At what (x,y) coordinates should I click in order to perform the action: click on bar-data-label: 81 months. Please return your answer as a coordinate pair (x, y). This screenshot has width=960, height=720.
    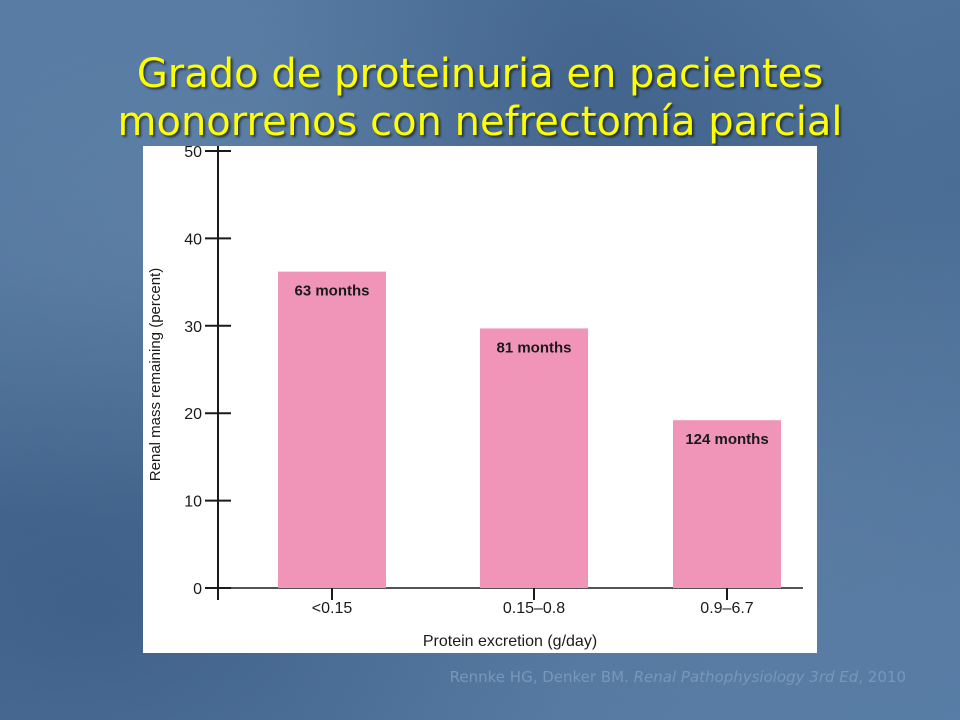
    Looking at the image, I should click on (533, 347).